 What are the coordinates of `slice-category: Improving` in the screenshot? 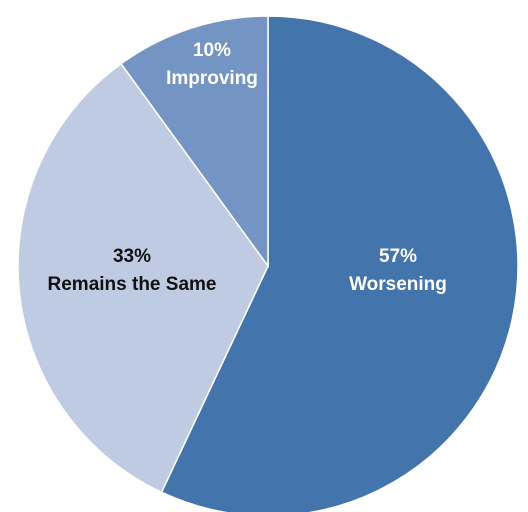 It's located at (212, 78).